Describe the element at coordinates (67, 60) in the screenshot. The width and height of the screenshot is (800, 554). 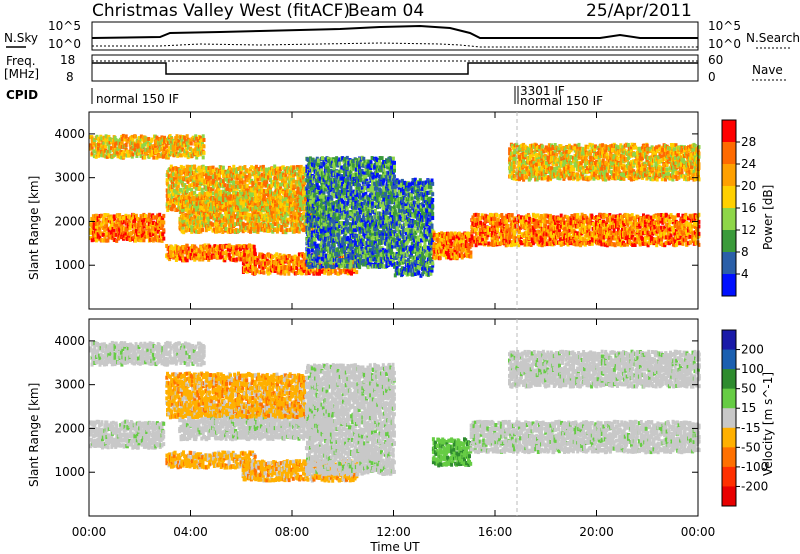
I see `freq-top-tick: 18` at that location.